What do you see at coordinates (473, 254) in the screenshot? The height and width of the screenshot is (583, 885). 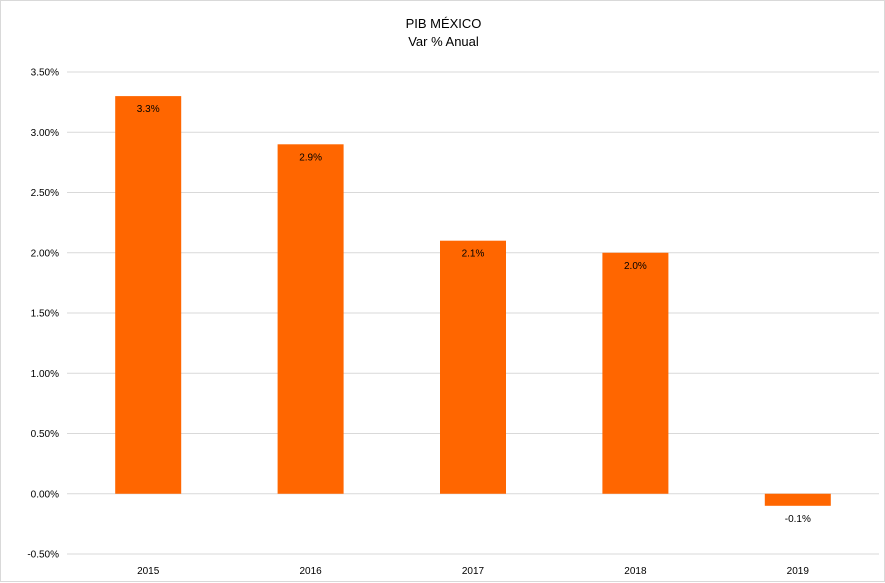 I see `data-label-2017: 2.1%` at bounding box center [473, 254].